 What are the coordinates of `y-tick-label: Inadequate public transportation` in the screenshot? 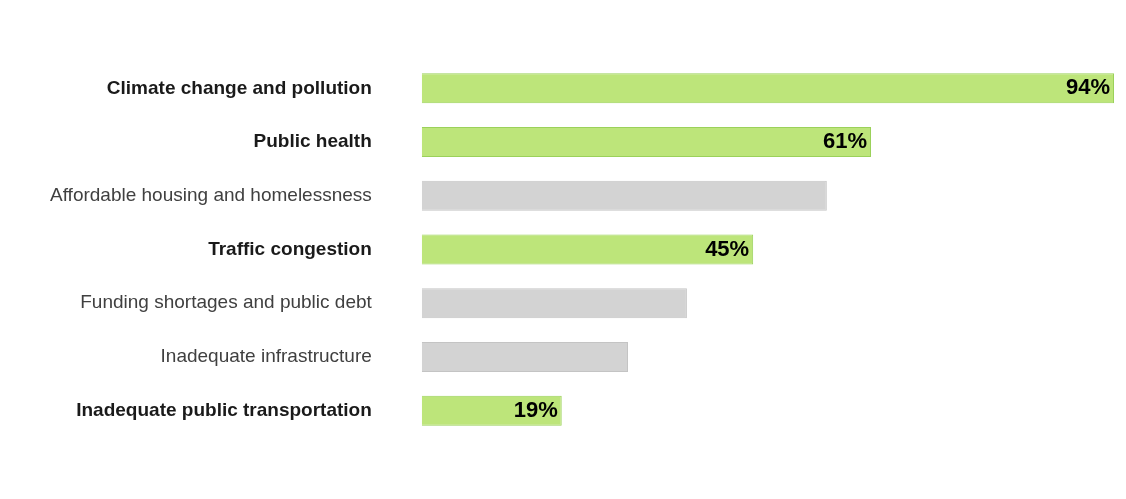 It's located at (224, 409).